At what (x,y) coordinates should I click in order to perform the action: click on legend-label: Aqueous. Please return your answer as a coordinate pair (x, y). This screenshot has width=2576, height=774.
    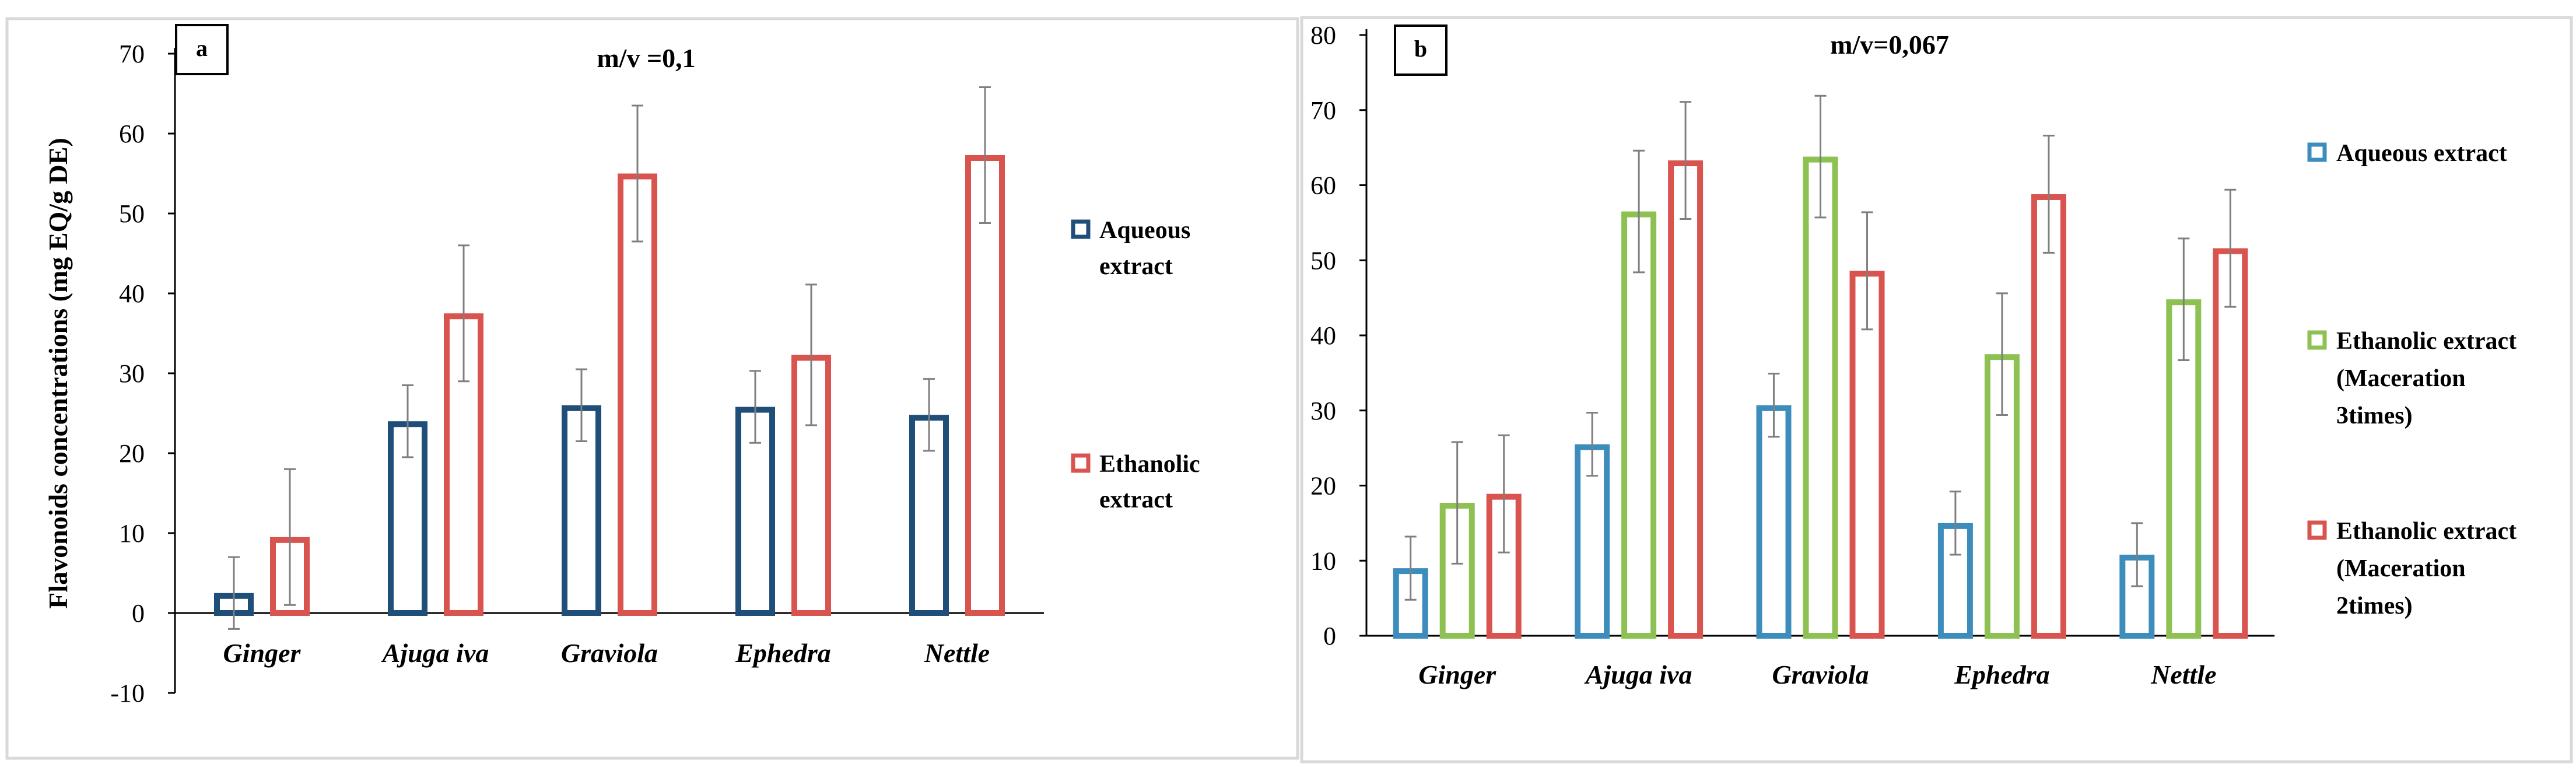
    Looking at the image, I should click on (1144, 230).